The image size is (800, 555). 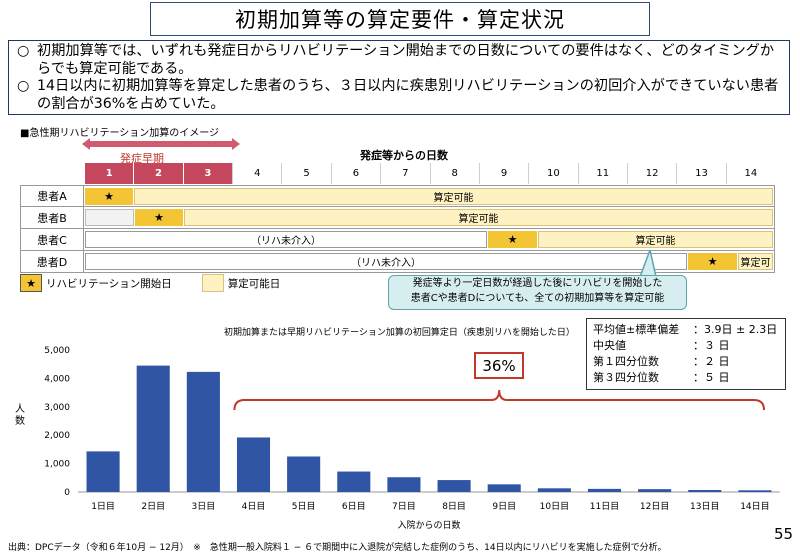 I want to click on day-cell: 3, so click(x=207, y=173).